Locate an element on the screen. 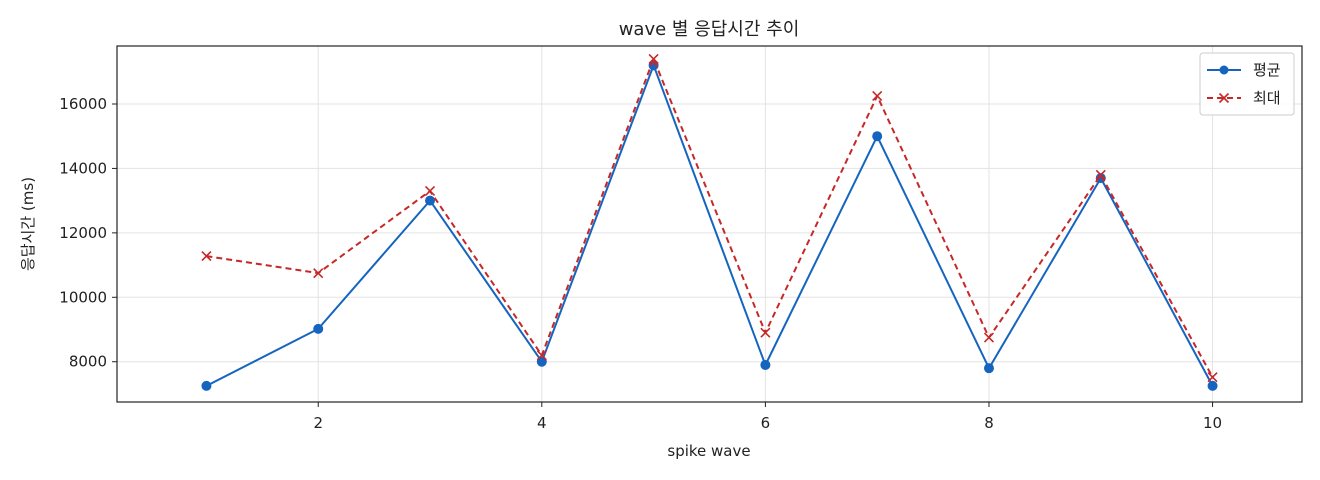  x-tick-label: 8 is located at coordinates (989, 423).